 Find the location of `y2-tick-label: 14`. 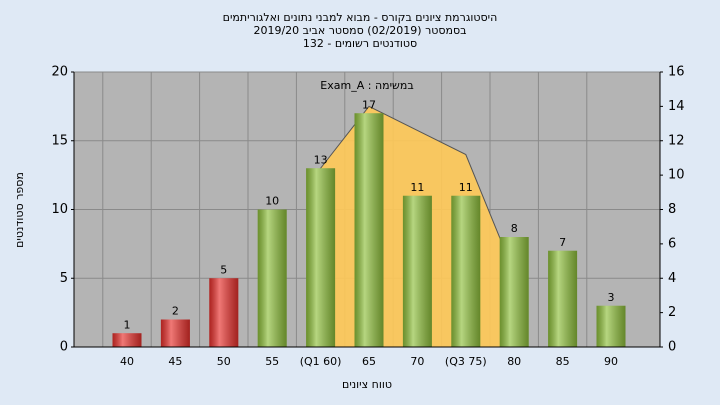

y2-tick-label: 14 is located at coordinates (676, 106).